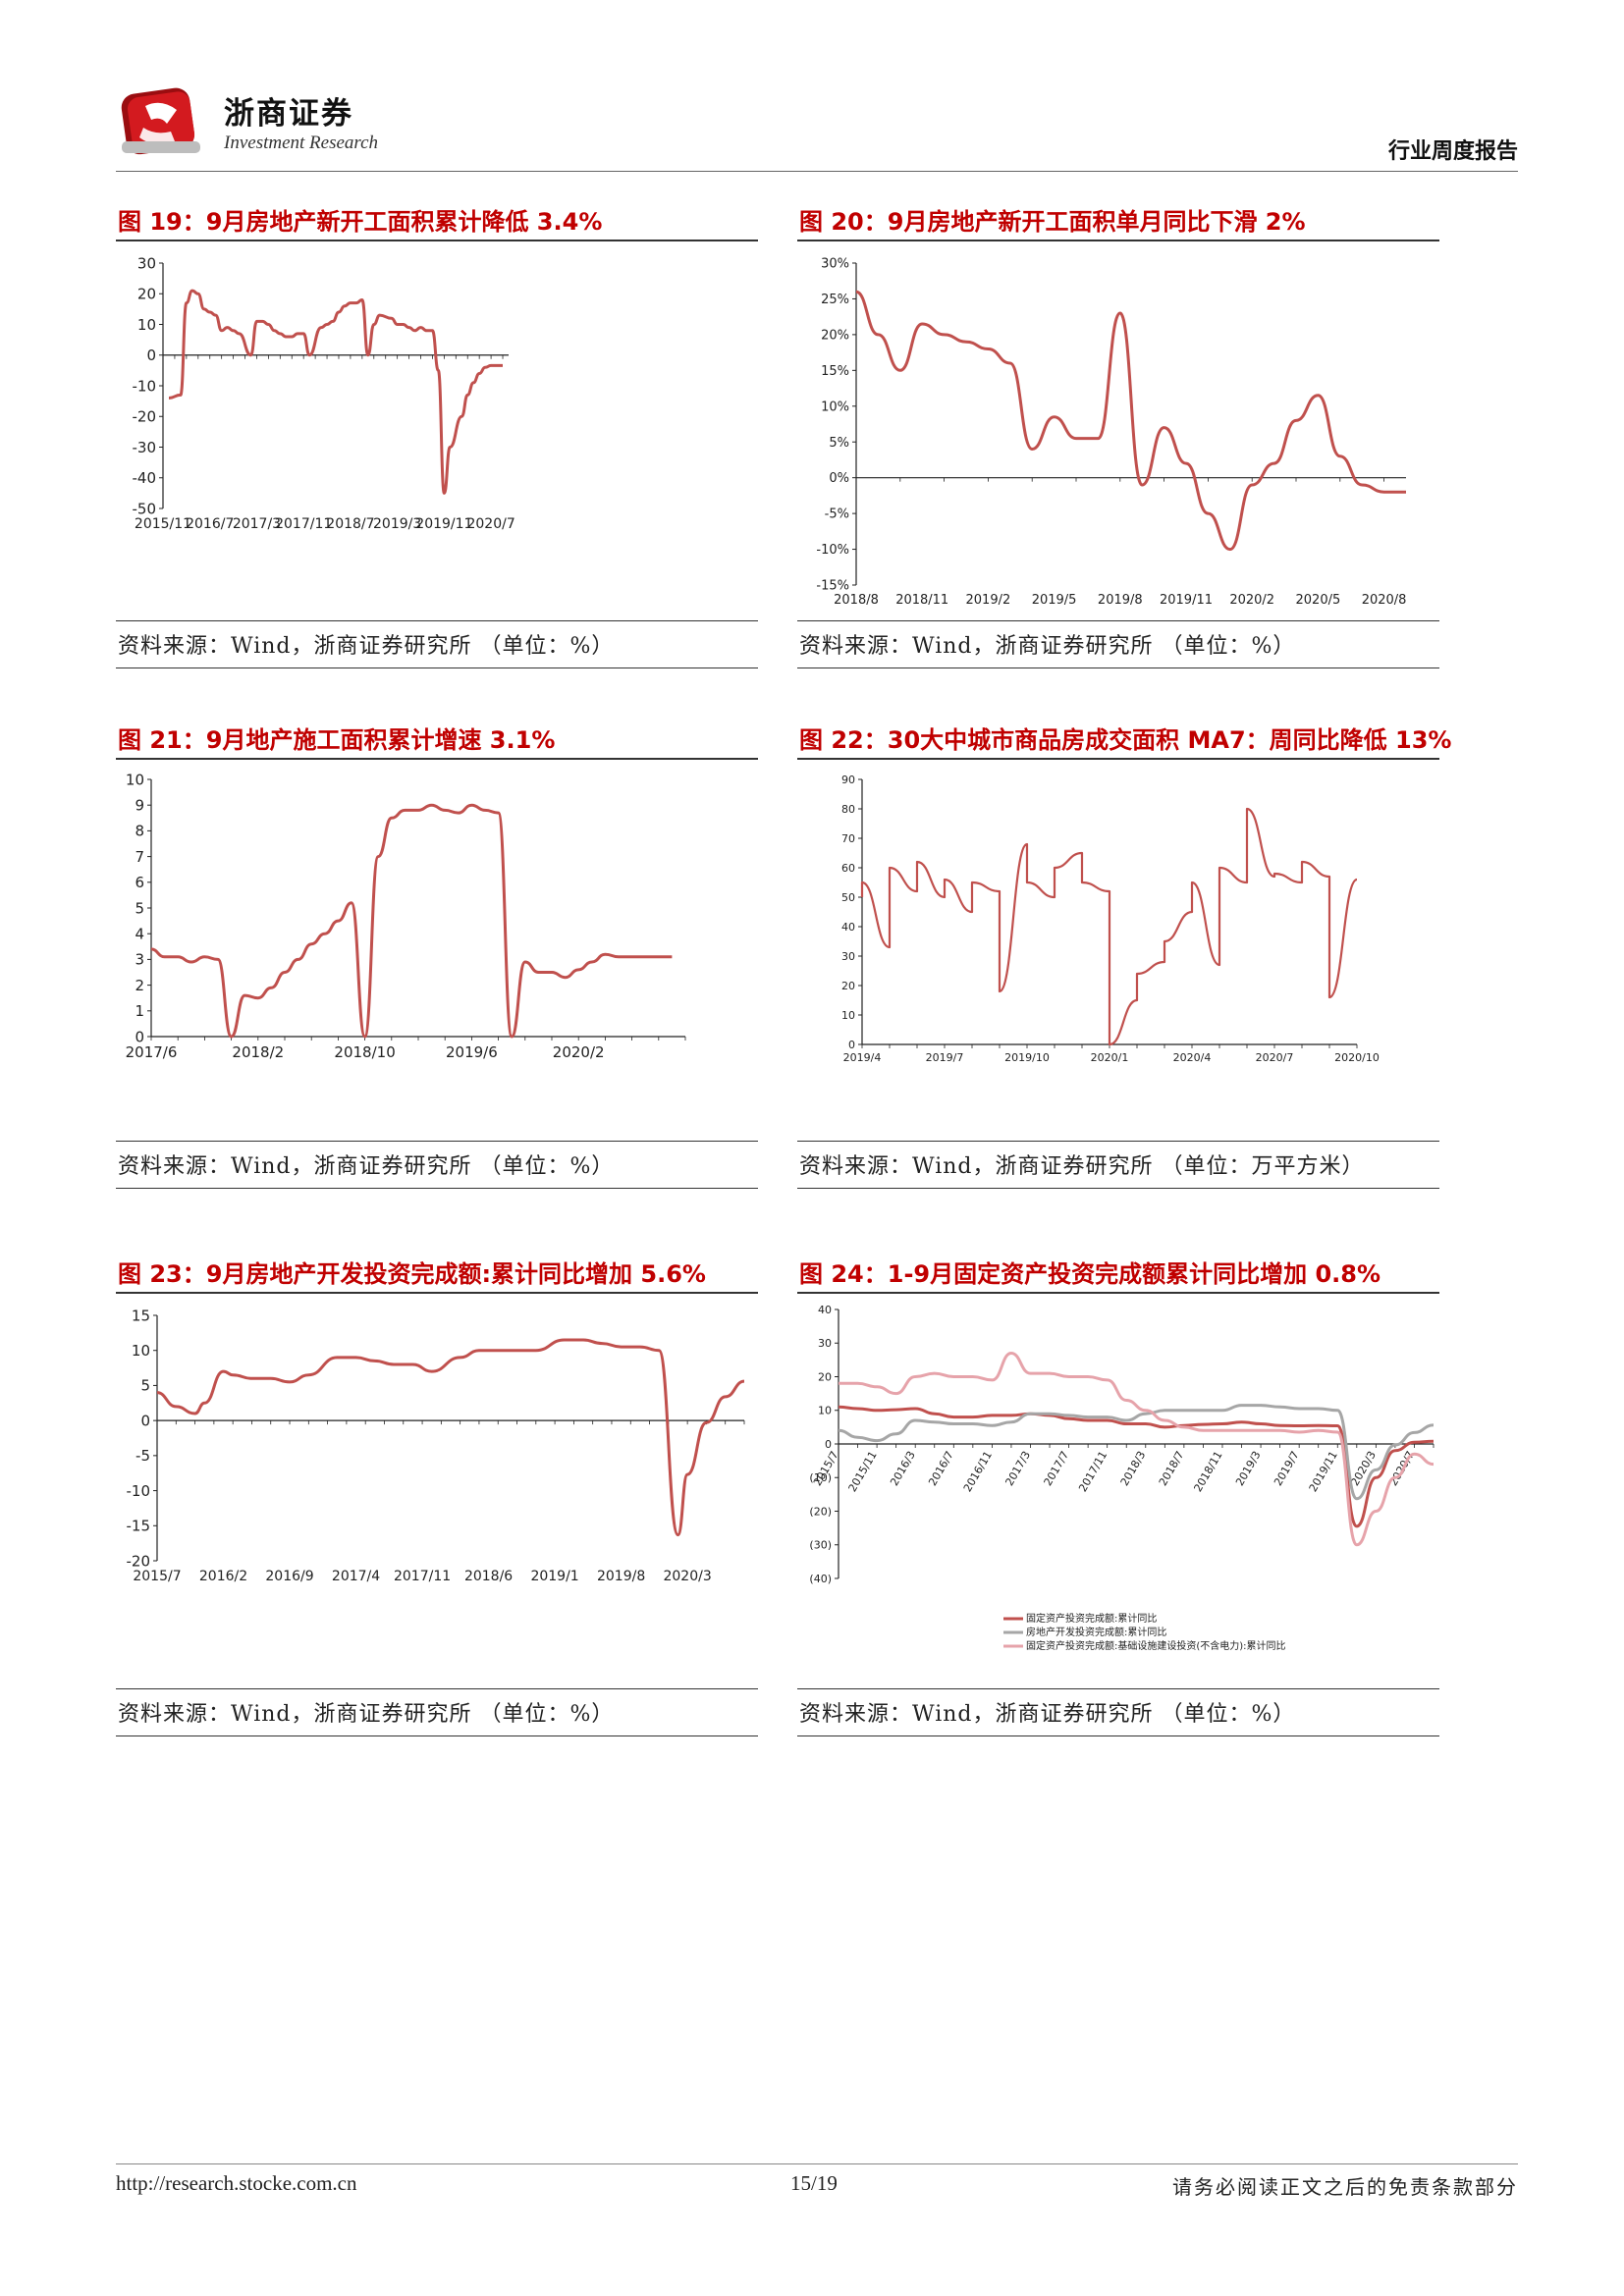 This screenshot has height=2296, width=1624. I want to click on y-tick-label: 9, so click(139, 805).